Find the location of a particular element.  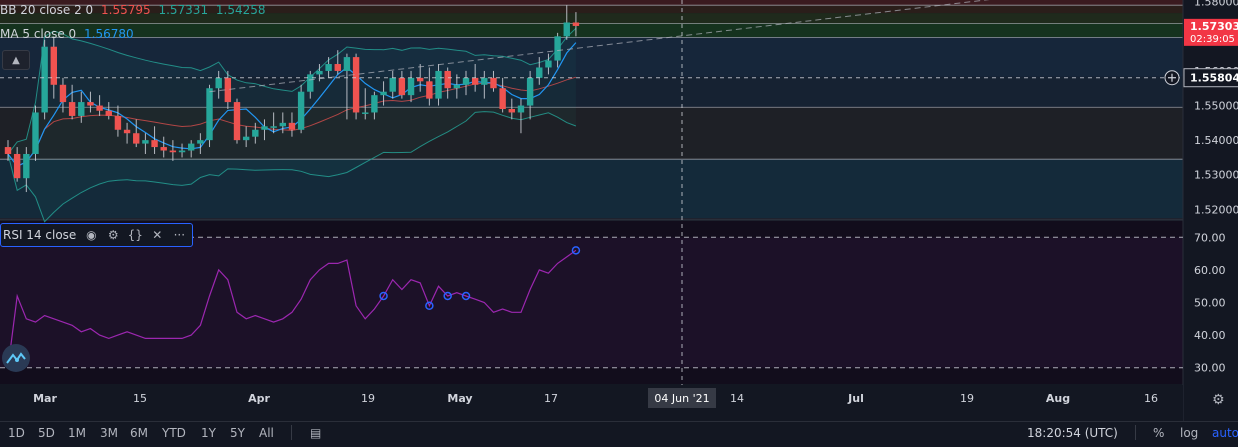

rsi-tick-label: 70.00 is located at coordinates (1210, 237).